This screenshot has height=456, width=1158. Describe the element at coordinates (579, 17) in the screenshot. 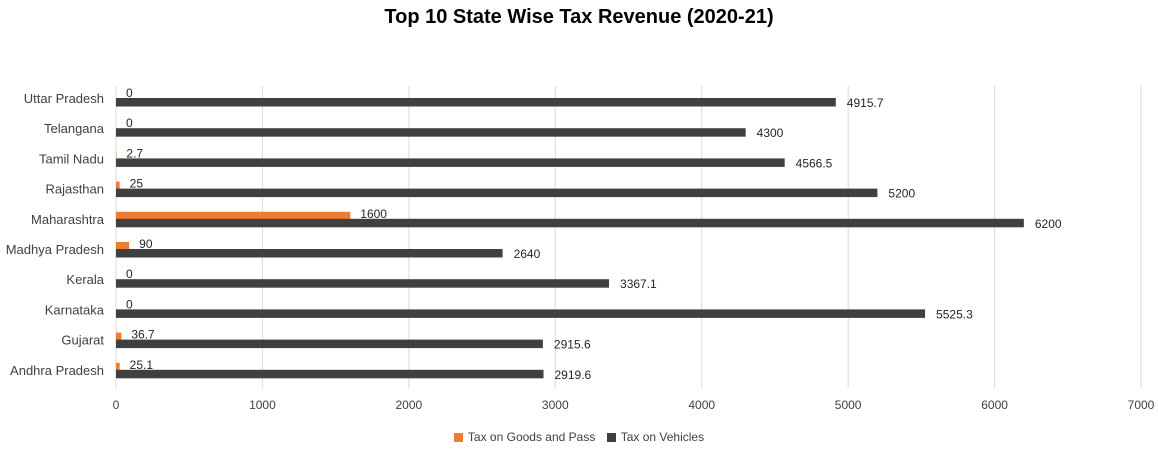

I see `chart-title: Top 10 State Wise Tax Revenue (2020-21)` at that location.